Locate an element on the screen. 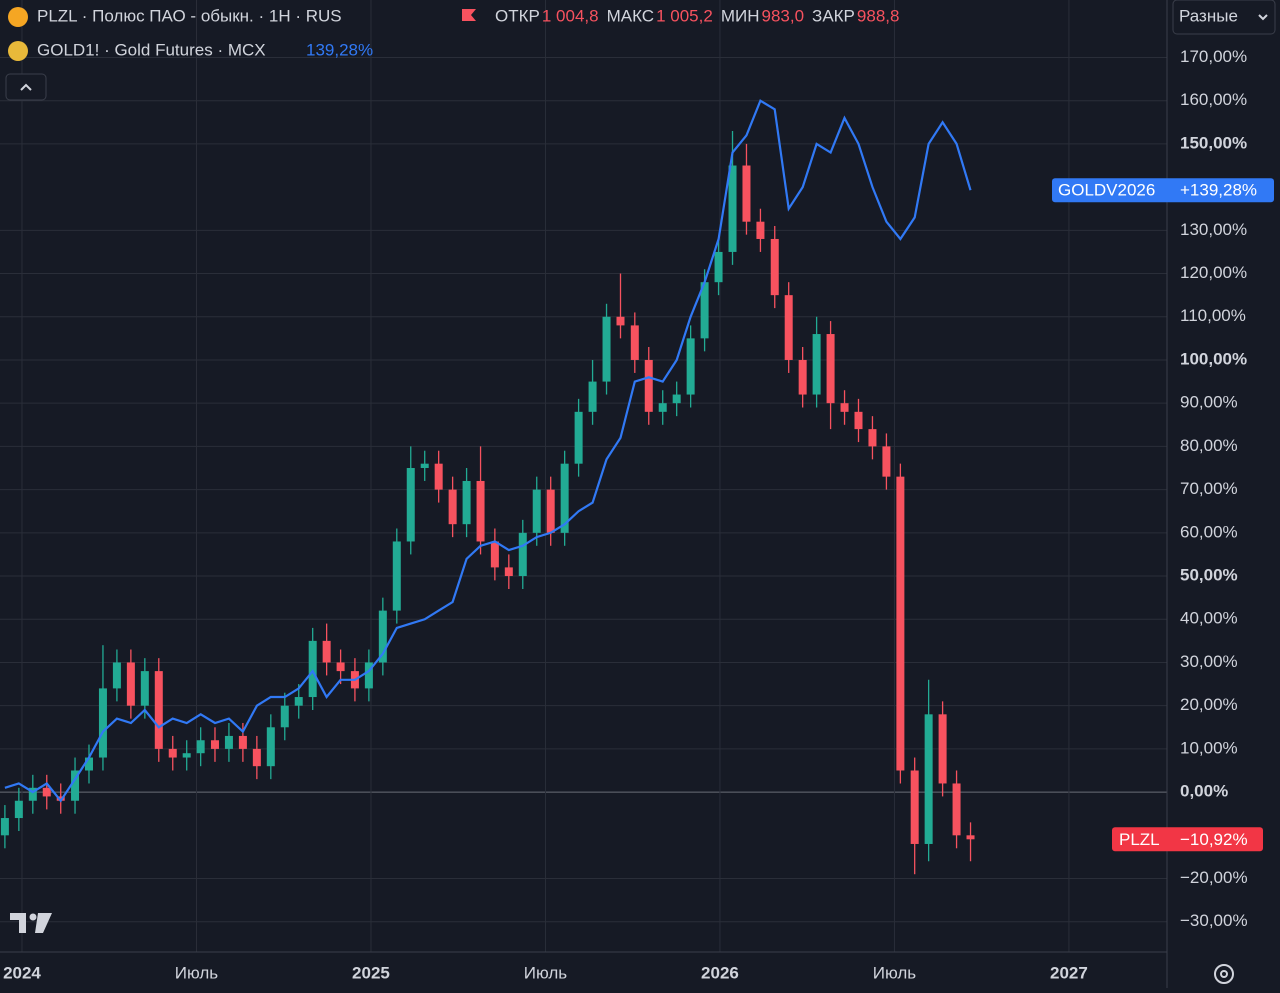 The image size is (1280, 993). y-tick-label: 100,00% is located at coordinates (1213, 358).